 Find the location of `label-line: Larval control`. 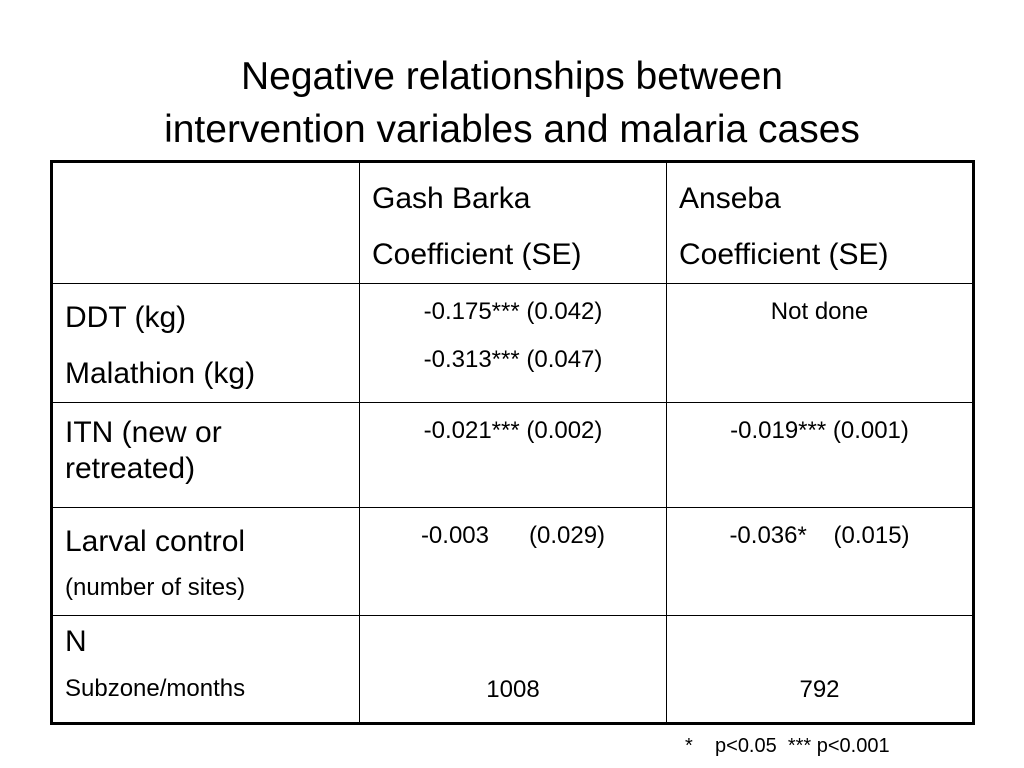

label-line: Larval control is located at coordinates (155, 541).